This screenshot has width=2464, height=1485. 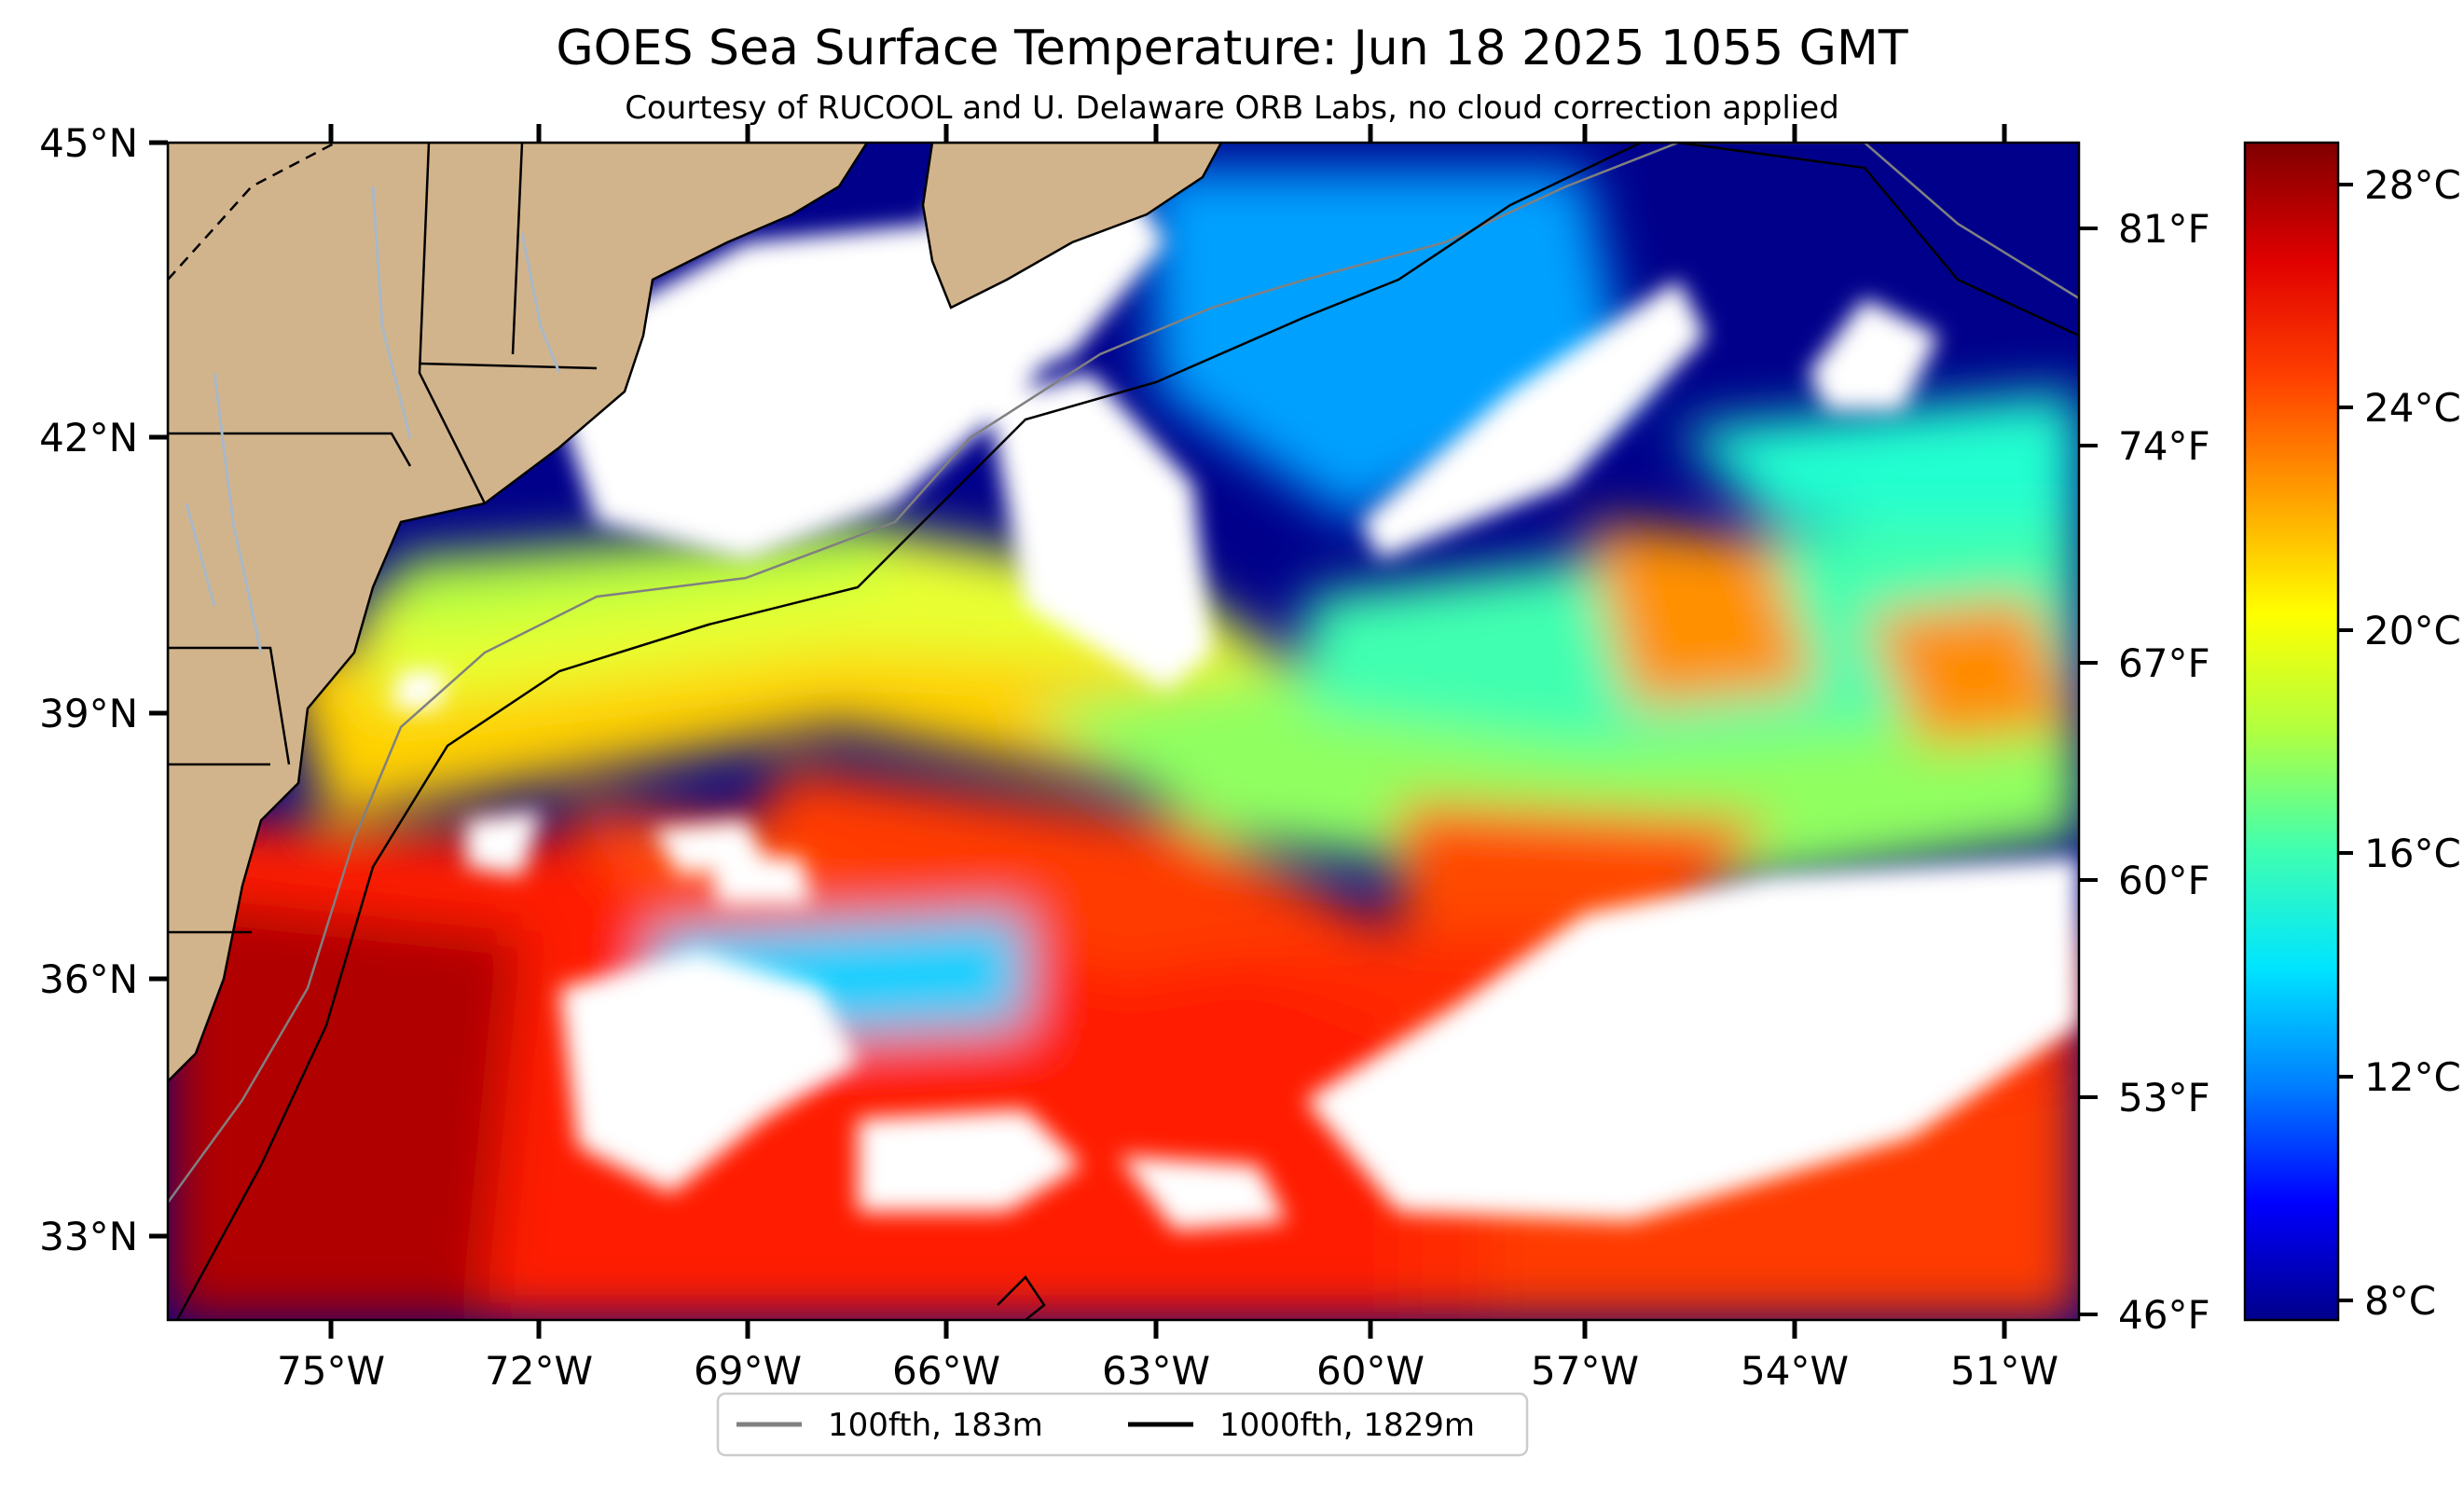 I want to click on lat-label-39: 39°N, so click(x=88, y=713).